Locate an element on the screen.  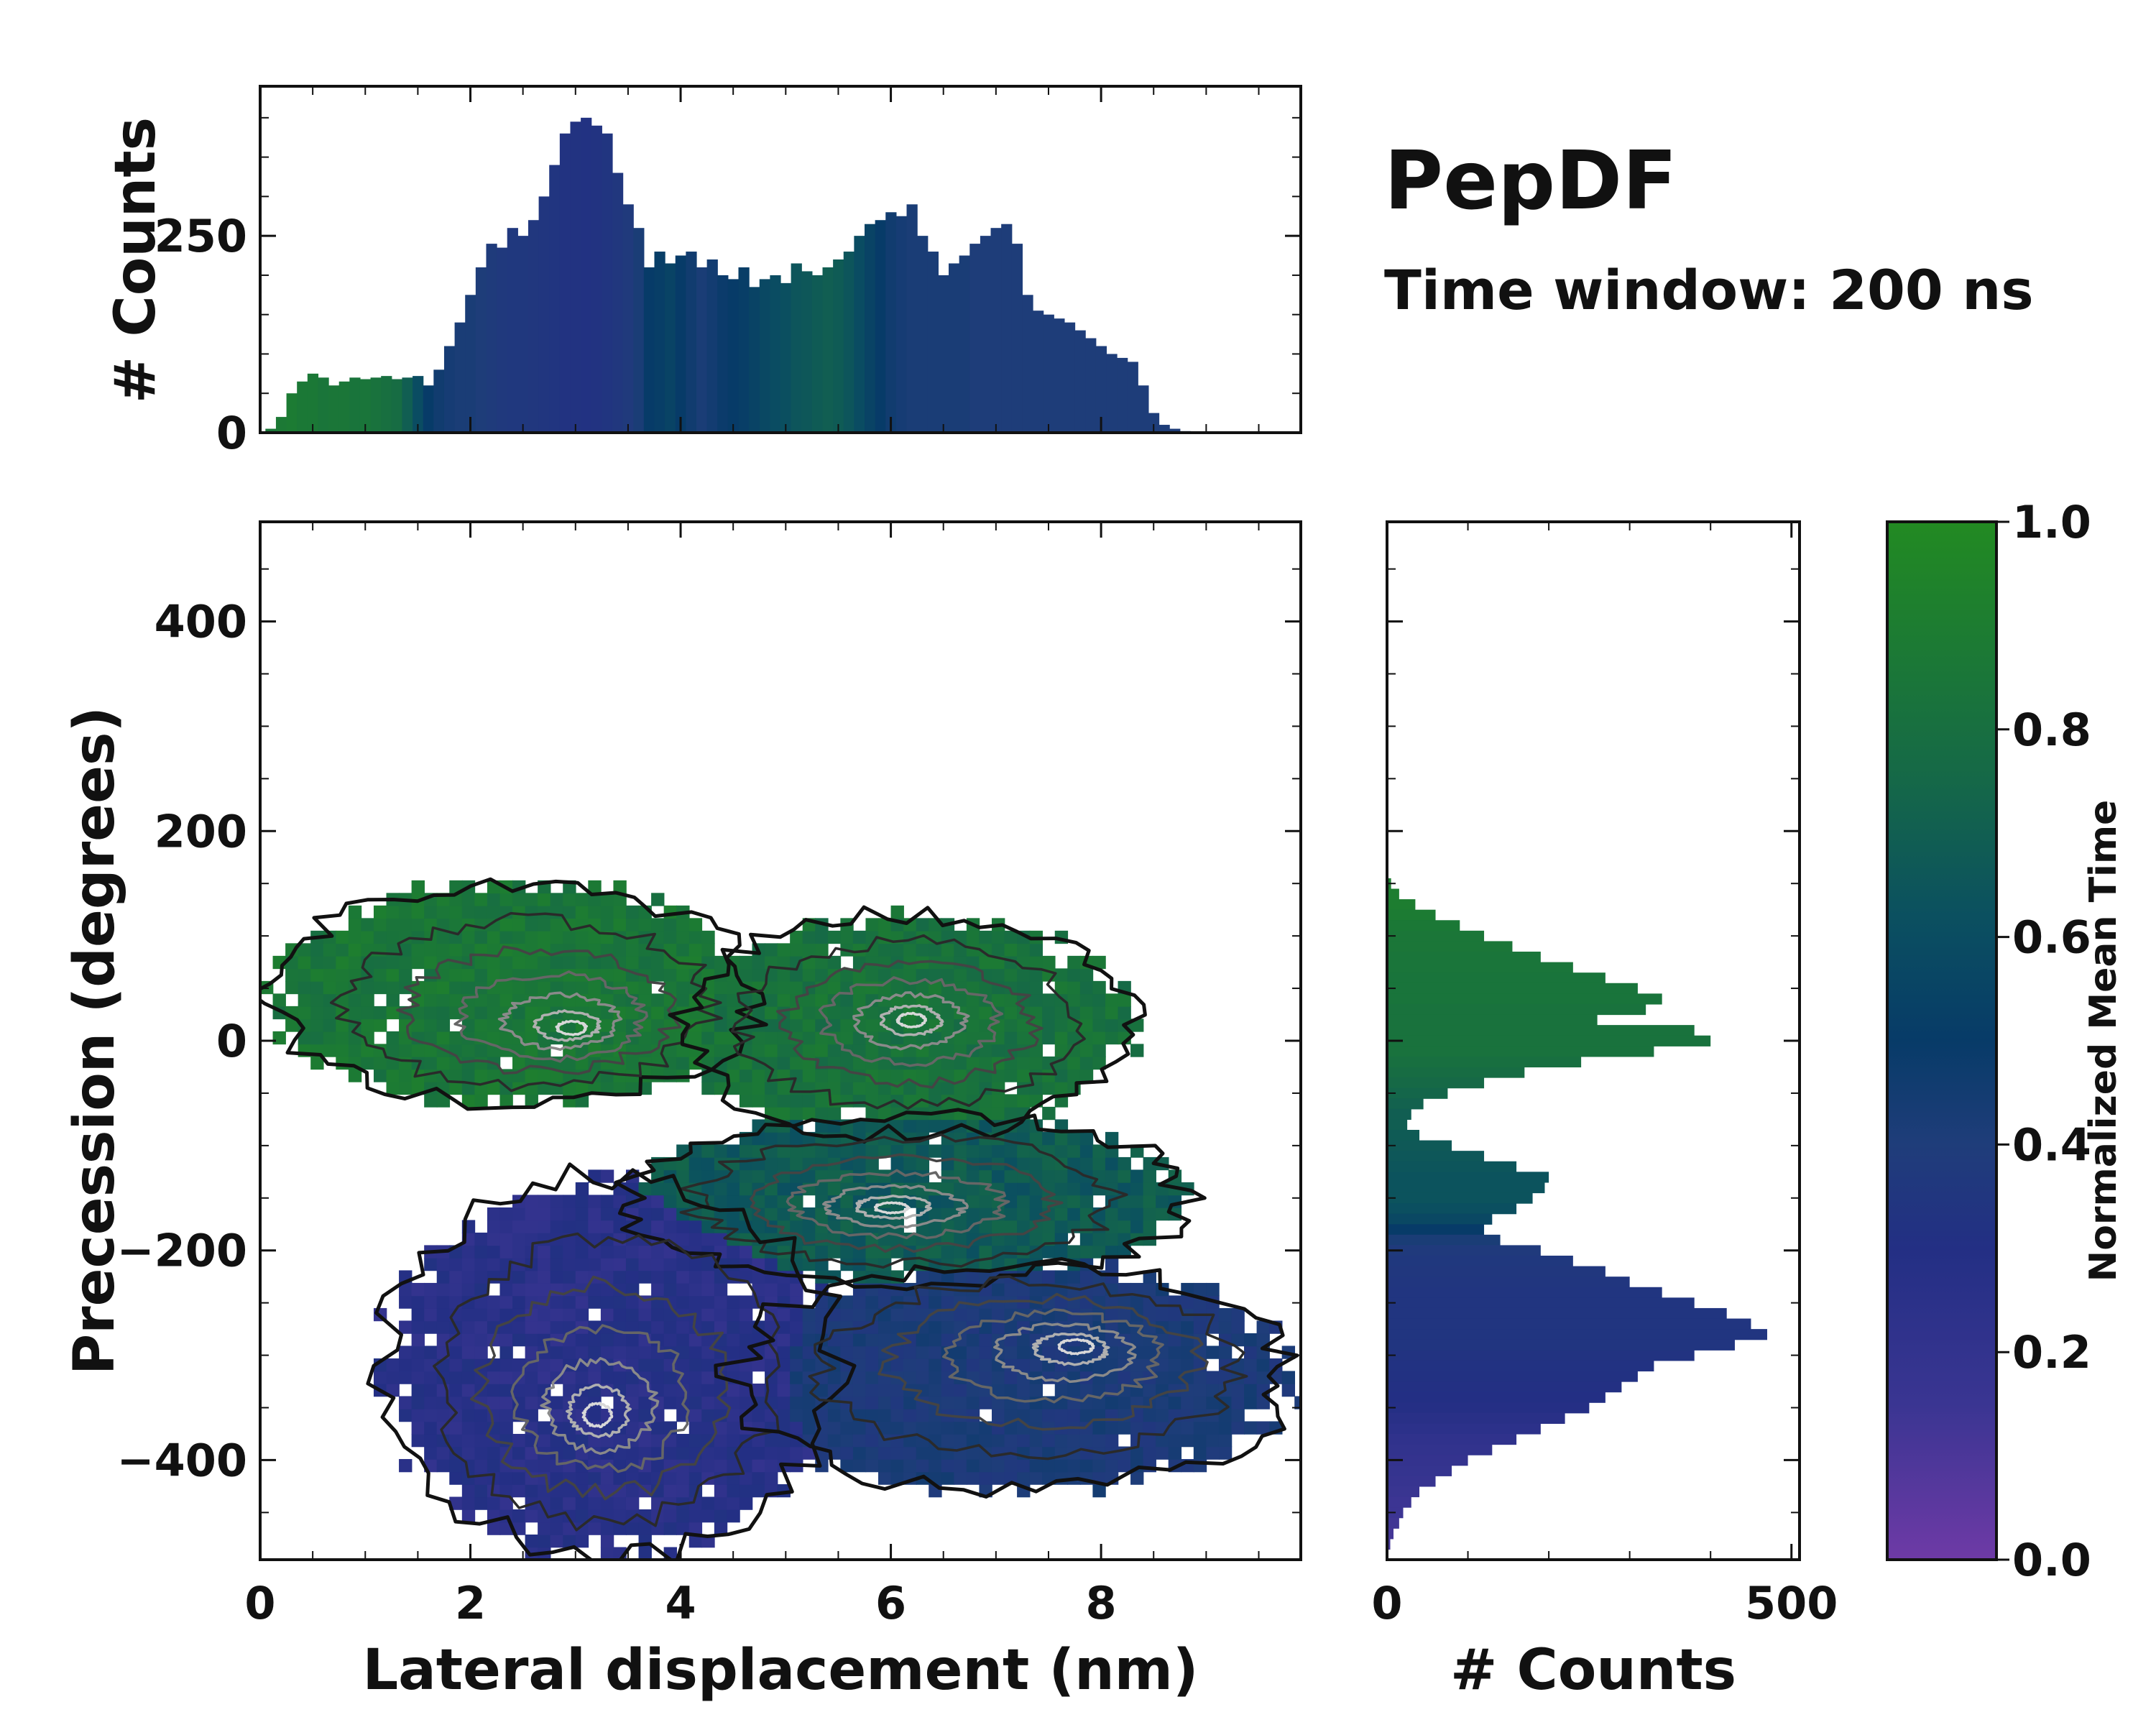
colorbar-tick-label: 0.4 is located at coordinates (2051, 1144).